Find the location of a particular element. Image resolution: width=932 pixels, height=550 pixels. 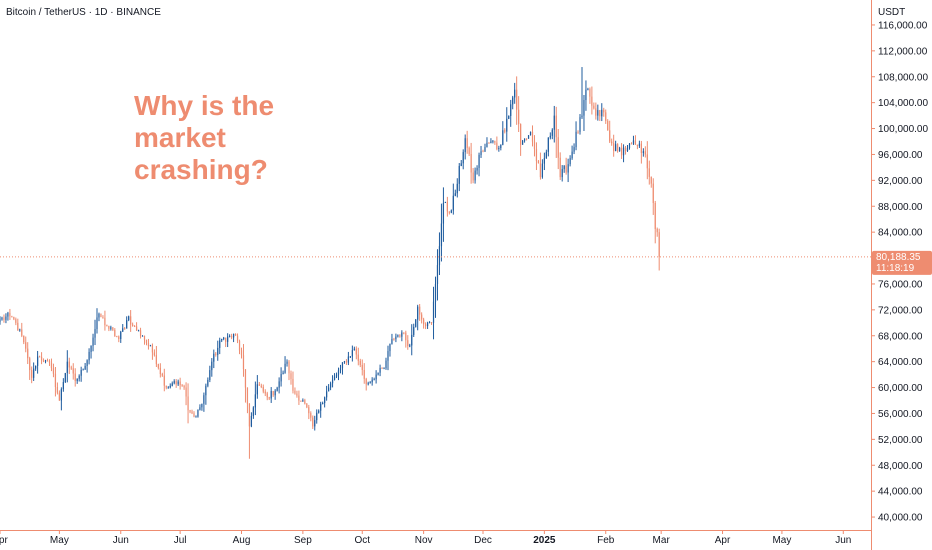

currency-label: USDT is located at coordinates (892, 12).